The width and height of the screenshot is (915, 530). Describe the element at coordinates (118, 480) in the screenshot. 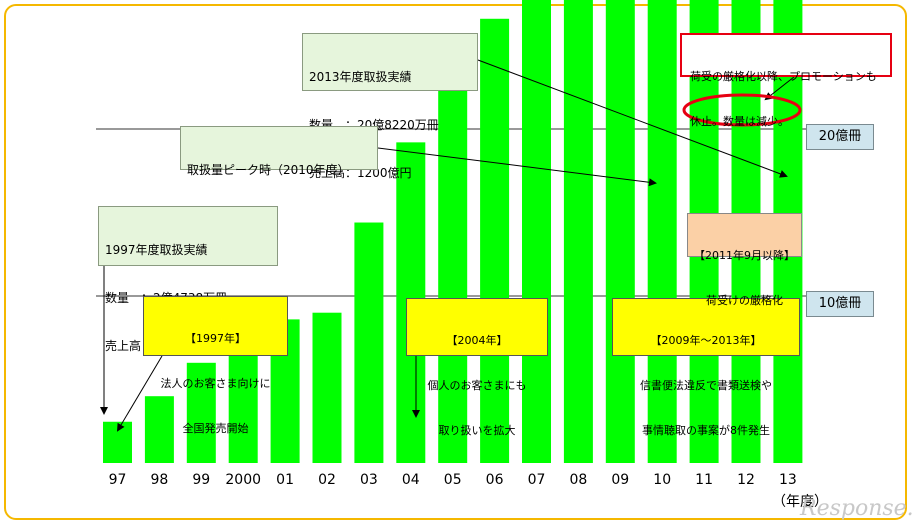

I see `x-tick-label-97: 97` at that location.